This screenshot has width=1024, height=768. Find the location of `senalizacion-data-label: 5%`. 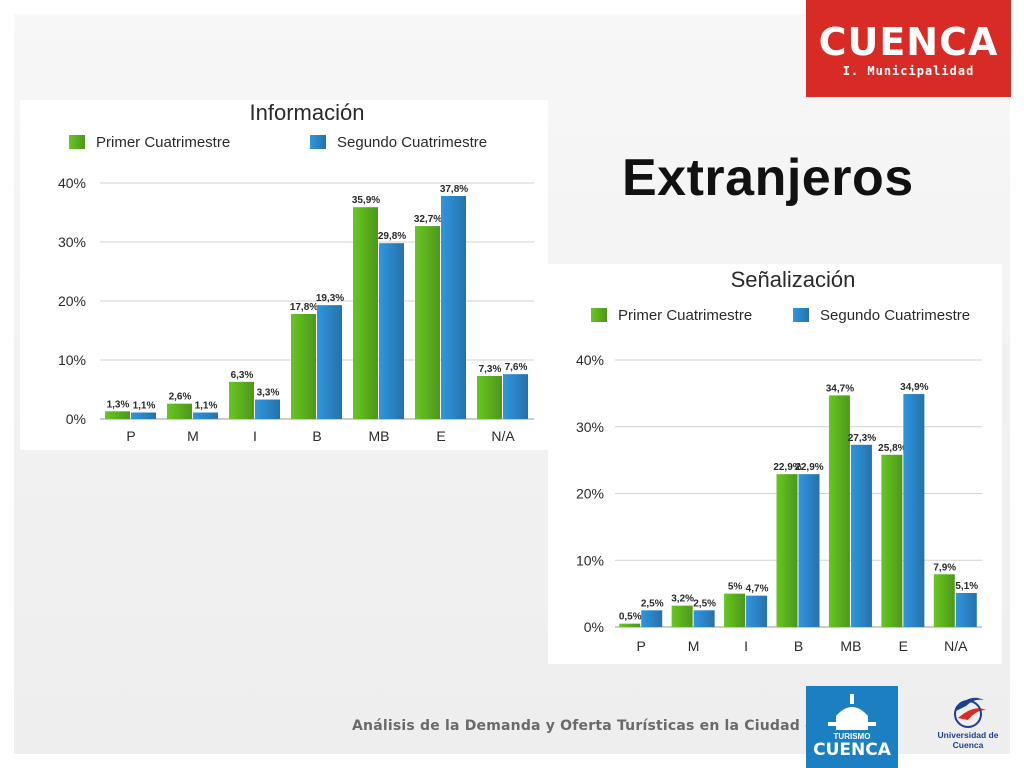

senalizacion-data-label: 5% is located at coordinates (735, 587).